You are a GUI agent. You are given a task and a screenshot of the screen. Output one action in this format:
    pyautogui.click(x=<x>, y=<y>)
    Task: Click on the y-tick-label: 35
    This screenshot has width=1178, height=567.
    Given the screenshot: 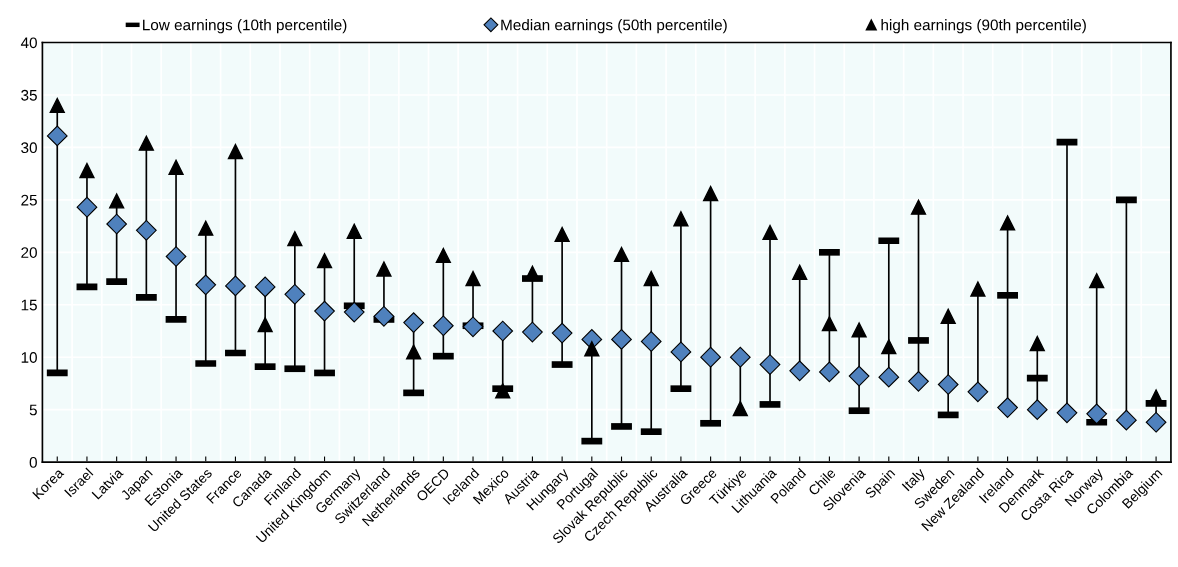 What is the action you would take?
    pyautogui.click(x=29, y=95)
    